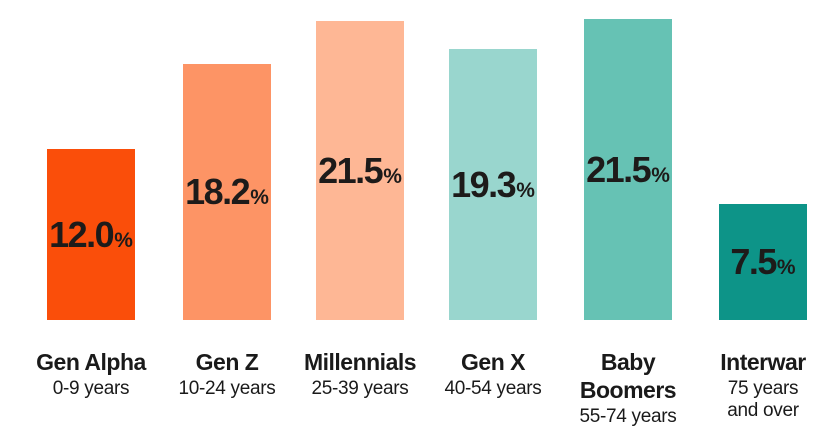  What do you see at coordinates (360, 389) in the screenshot?
I see `age-range: 25-39 years` at bounding box center [360, 389].